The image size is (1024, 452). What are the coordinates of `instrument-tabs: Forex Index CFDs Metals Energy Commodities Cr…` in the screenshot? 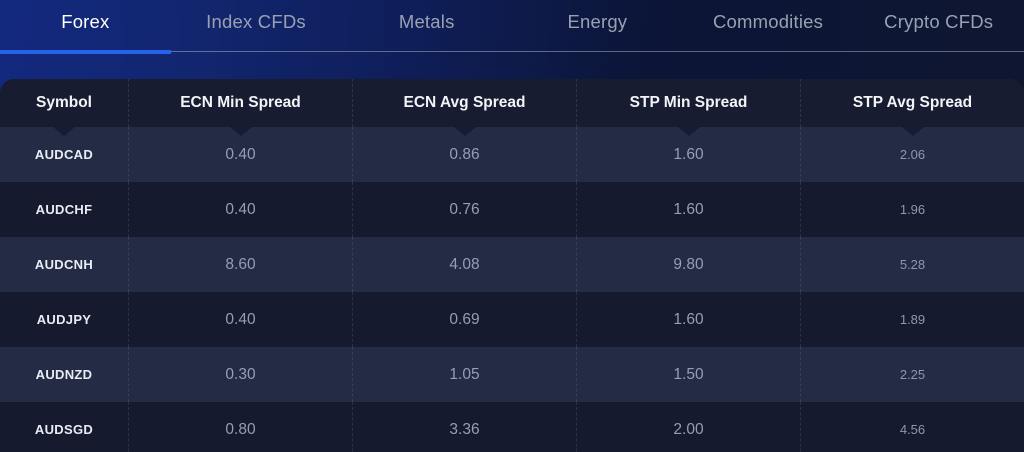 It's located at (512, 27).